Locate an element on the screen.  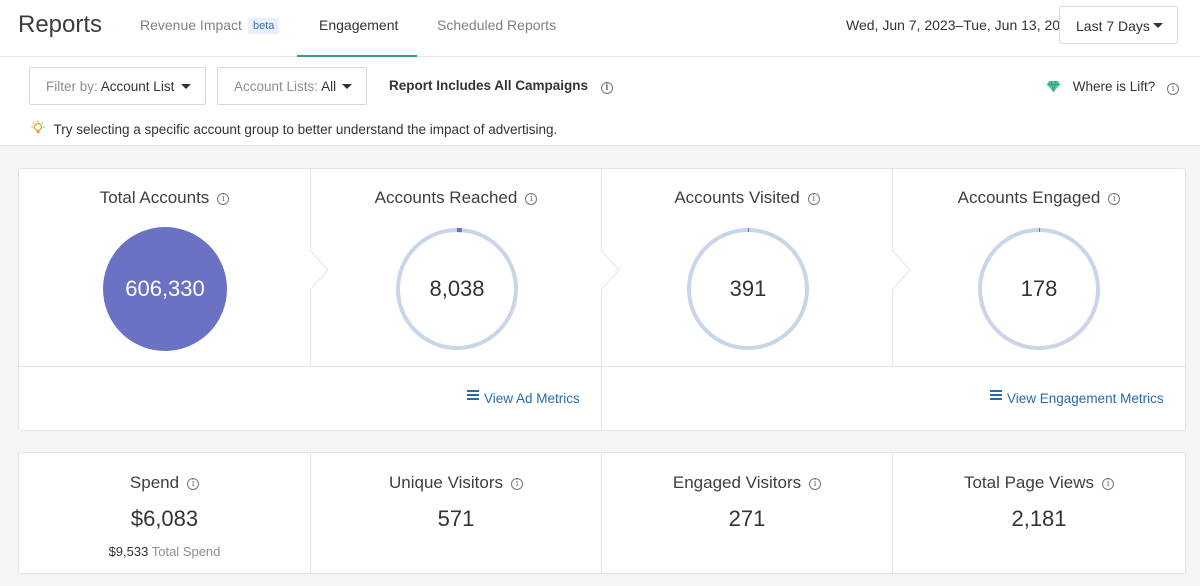
stat-value-engaged-visitors: 271 is located at coordinates (747, 518).